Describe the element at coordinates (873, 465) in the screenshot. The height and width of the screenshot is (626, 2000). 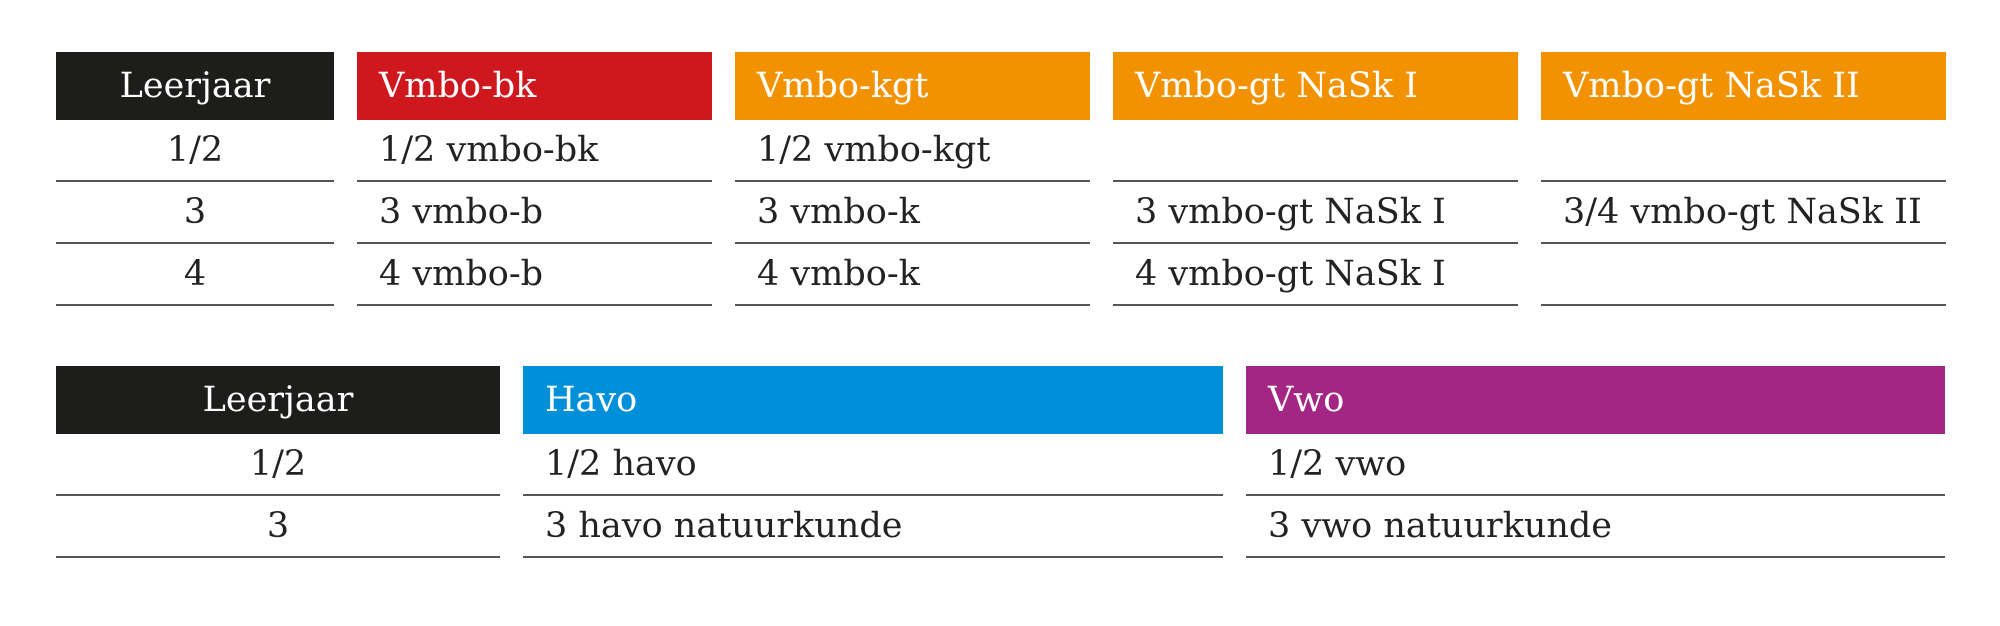
I see `cell-havo: 1/2 havo` at that location.